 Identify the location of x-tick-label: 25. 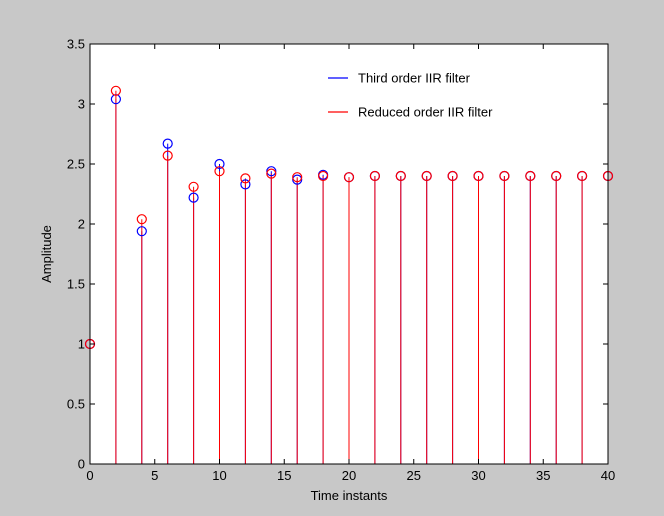
(414, 475).